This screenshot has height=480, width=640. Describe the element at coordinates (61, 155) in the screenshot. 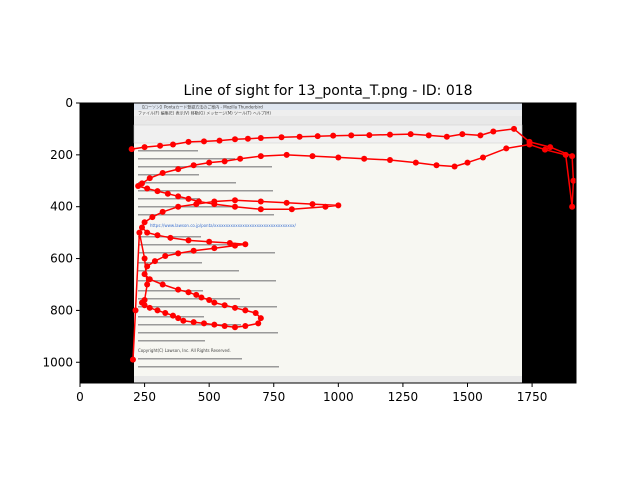

I see `y-tick-label: 200` at that location.